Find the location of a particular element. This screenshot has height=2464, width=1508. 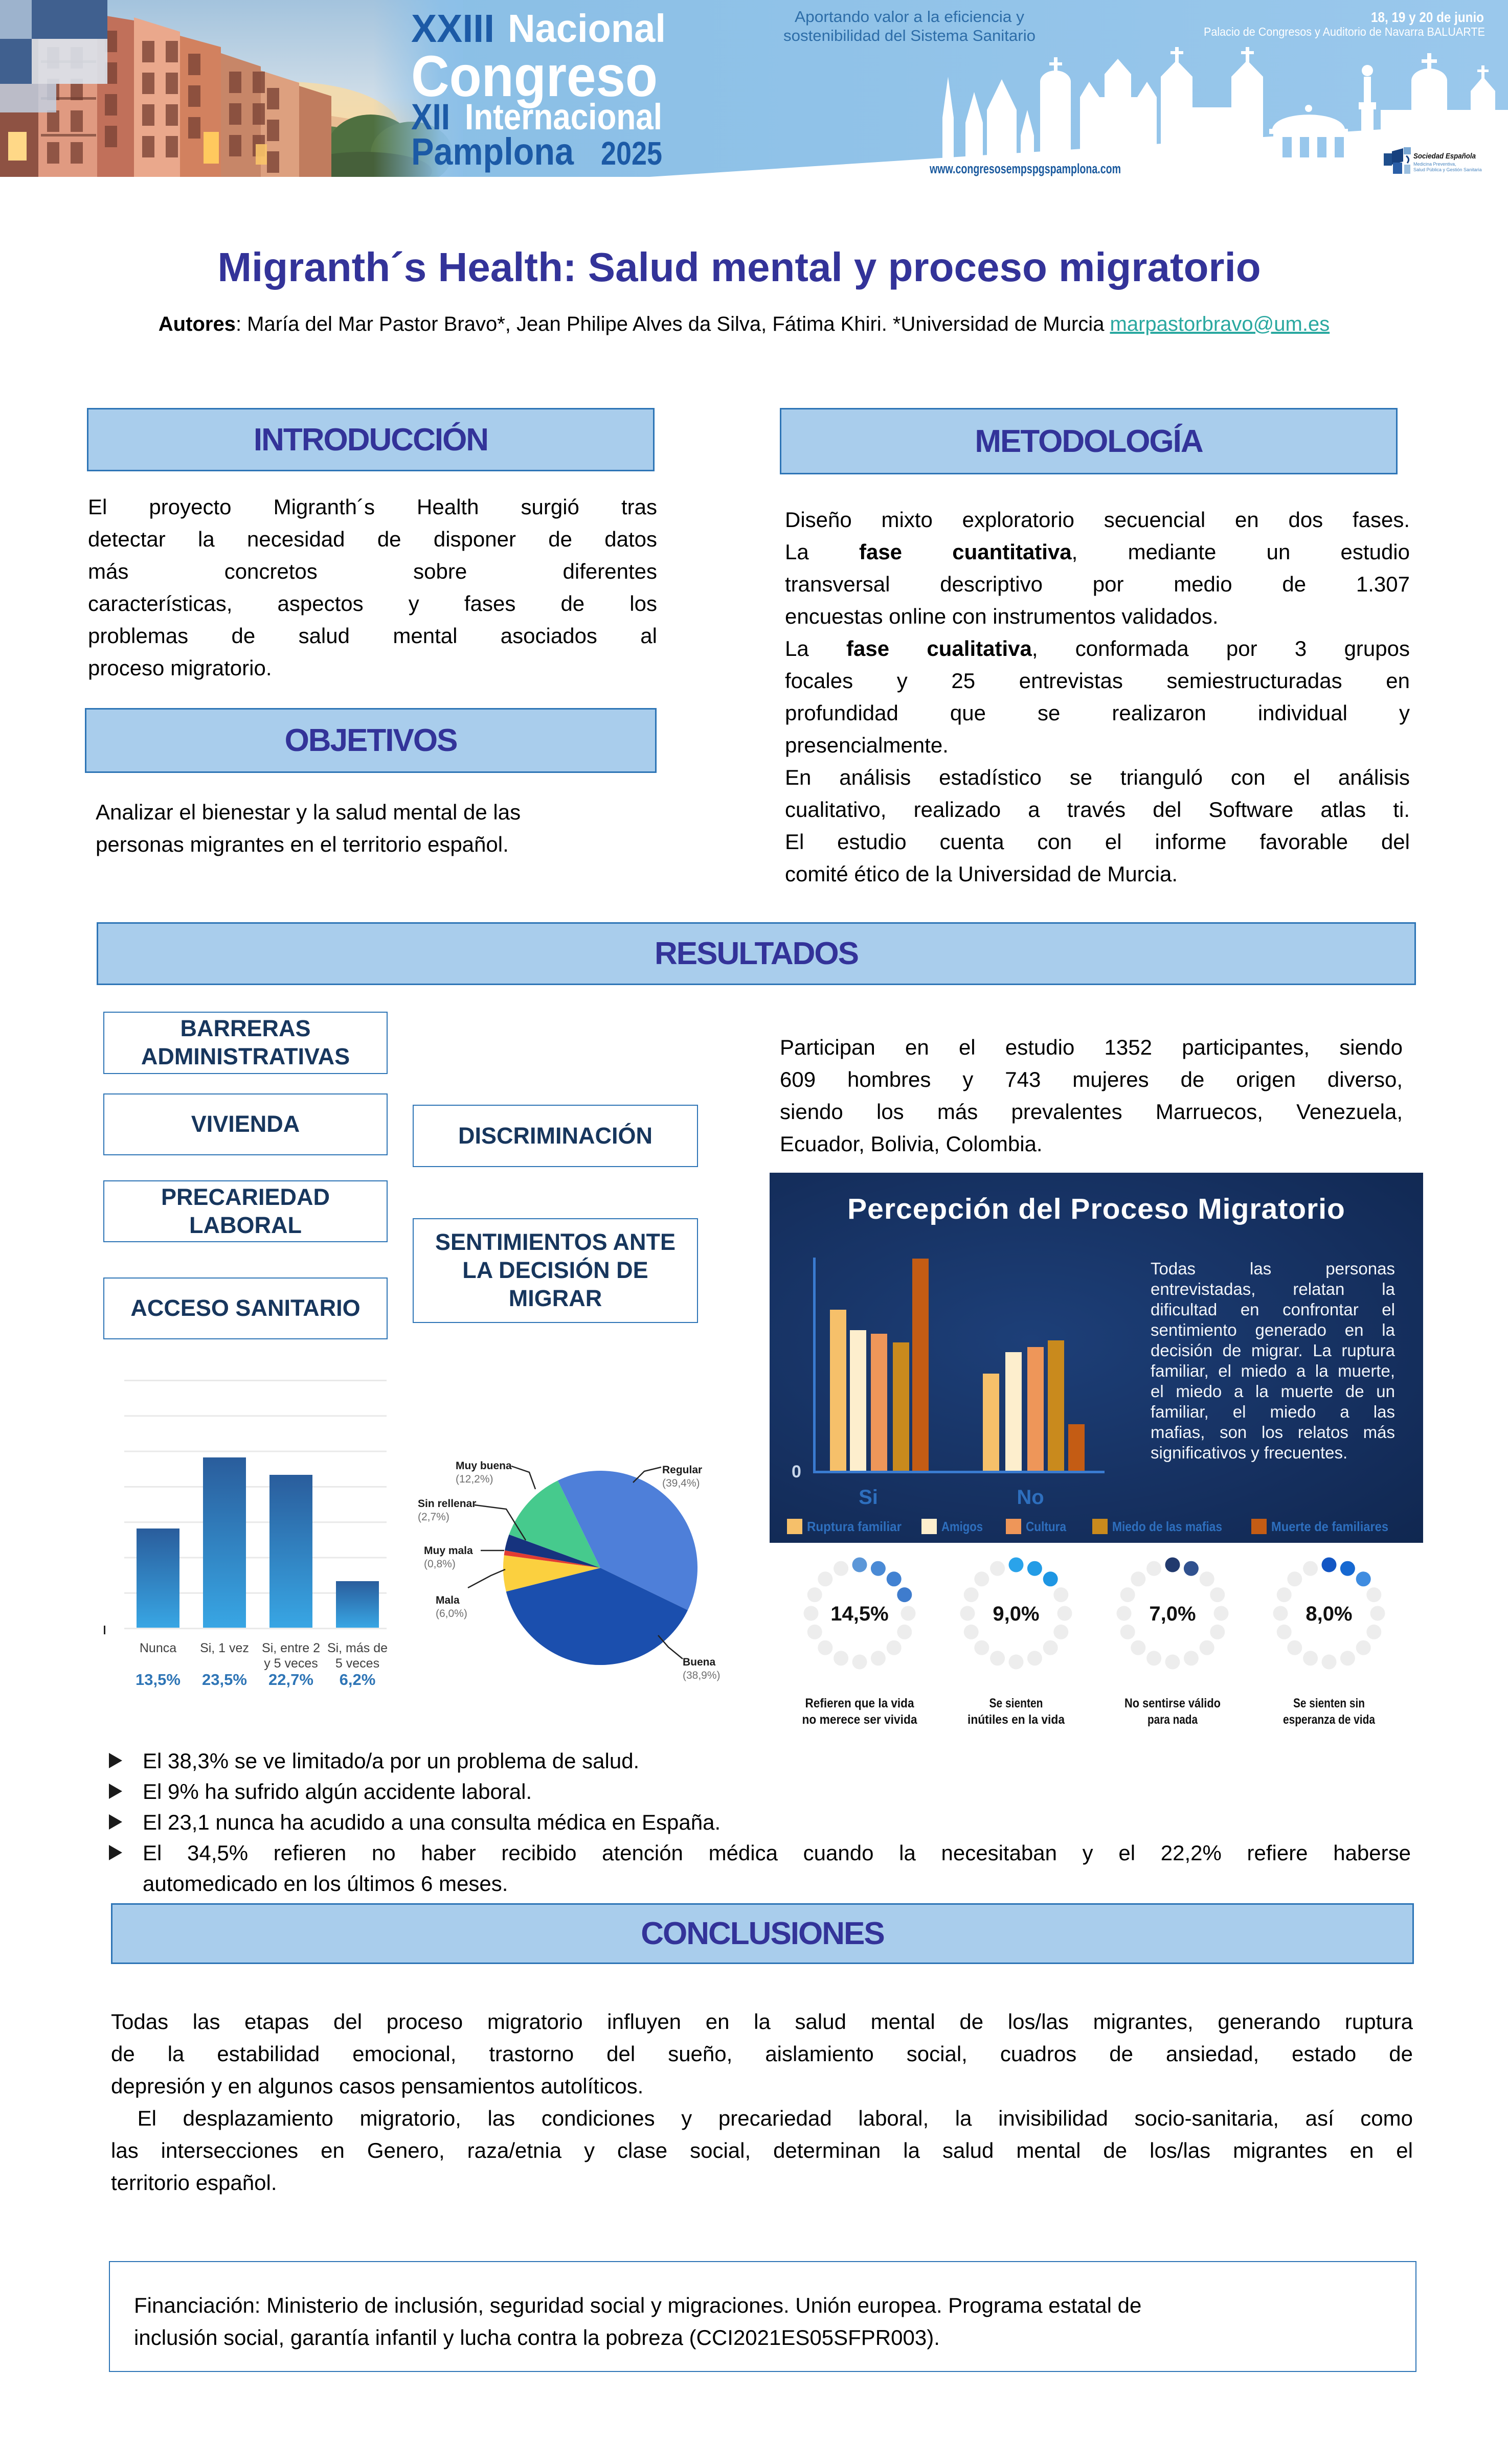

svg-text: y 5 veces is located at coordinates (291, 1663).